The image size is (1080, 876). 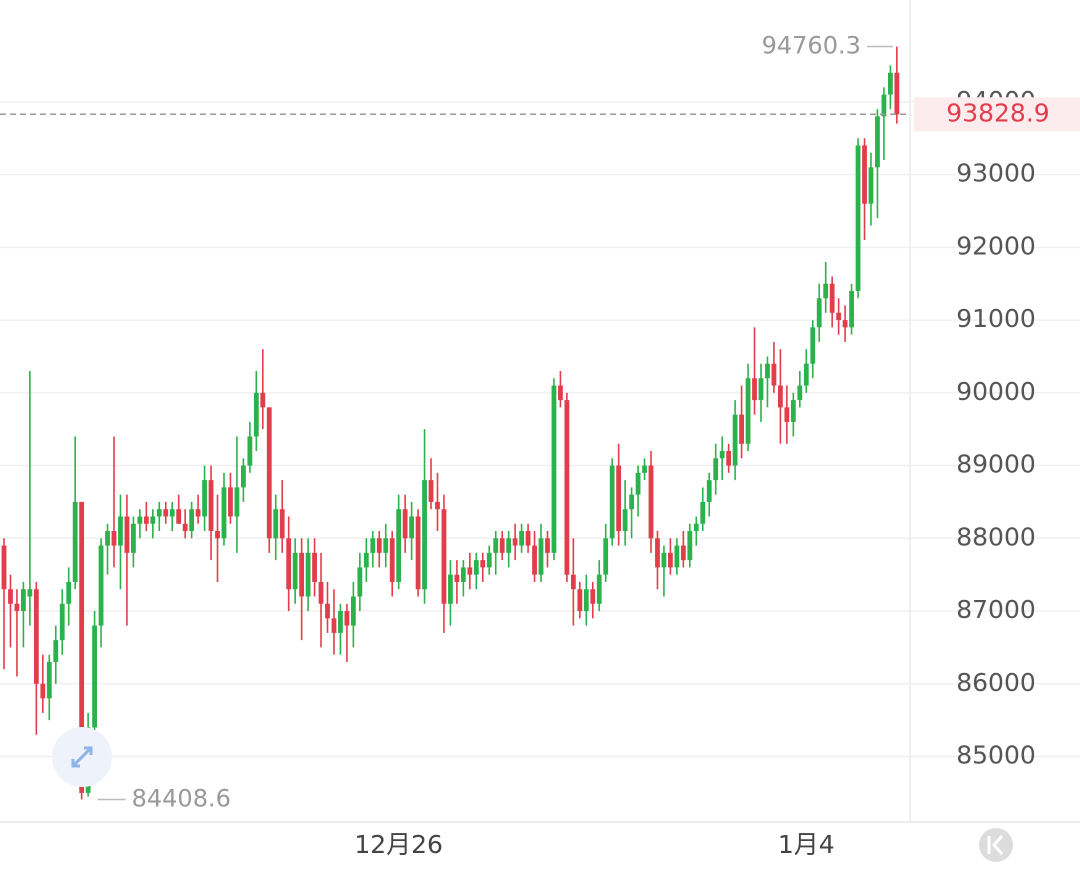 I want to click on y-tick-label: 87000, so click(x=996, y=609).